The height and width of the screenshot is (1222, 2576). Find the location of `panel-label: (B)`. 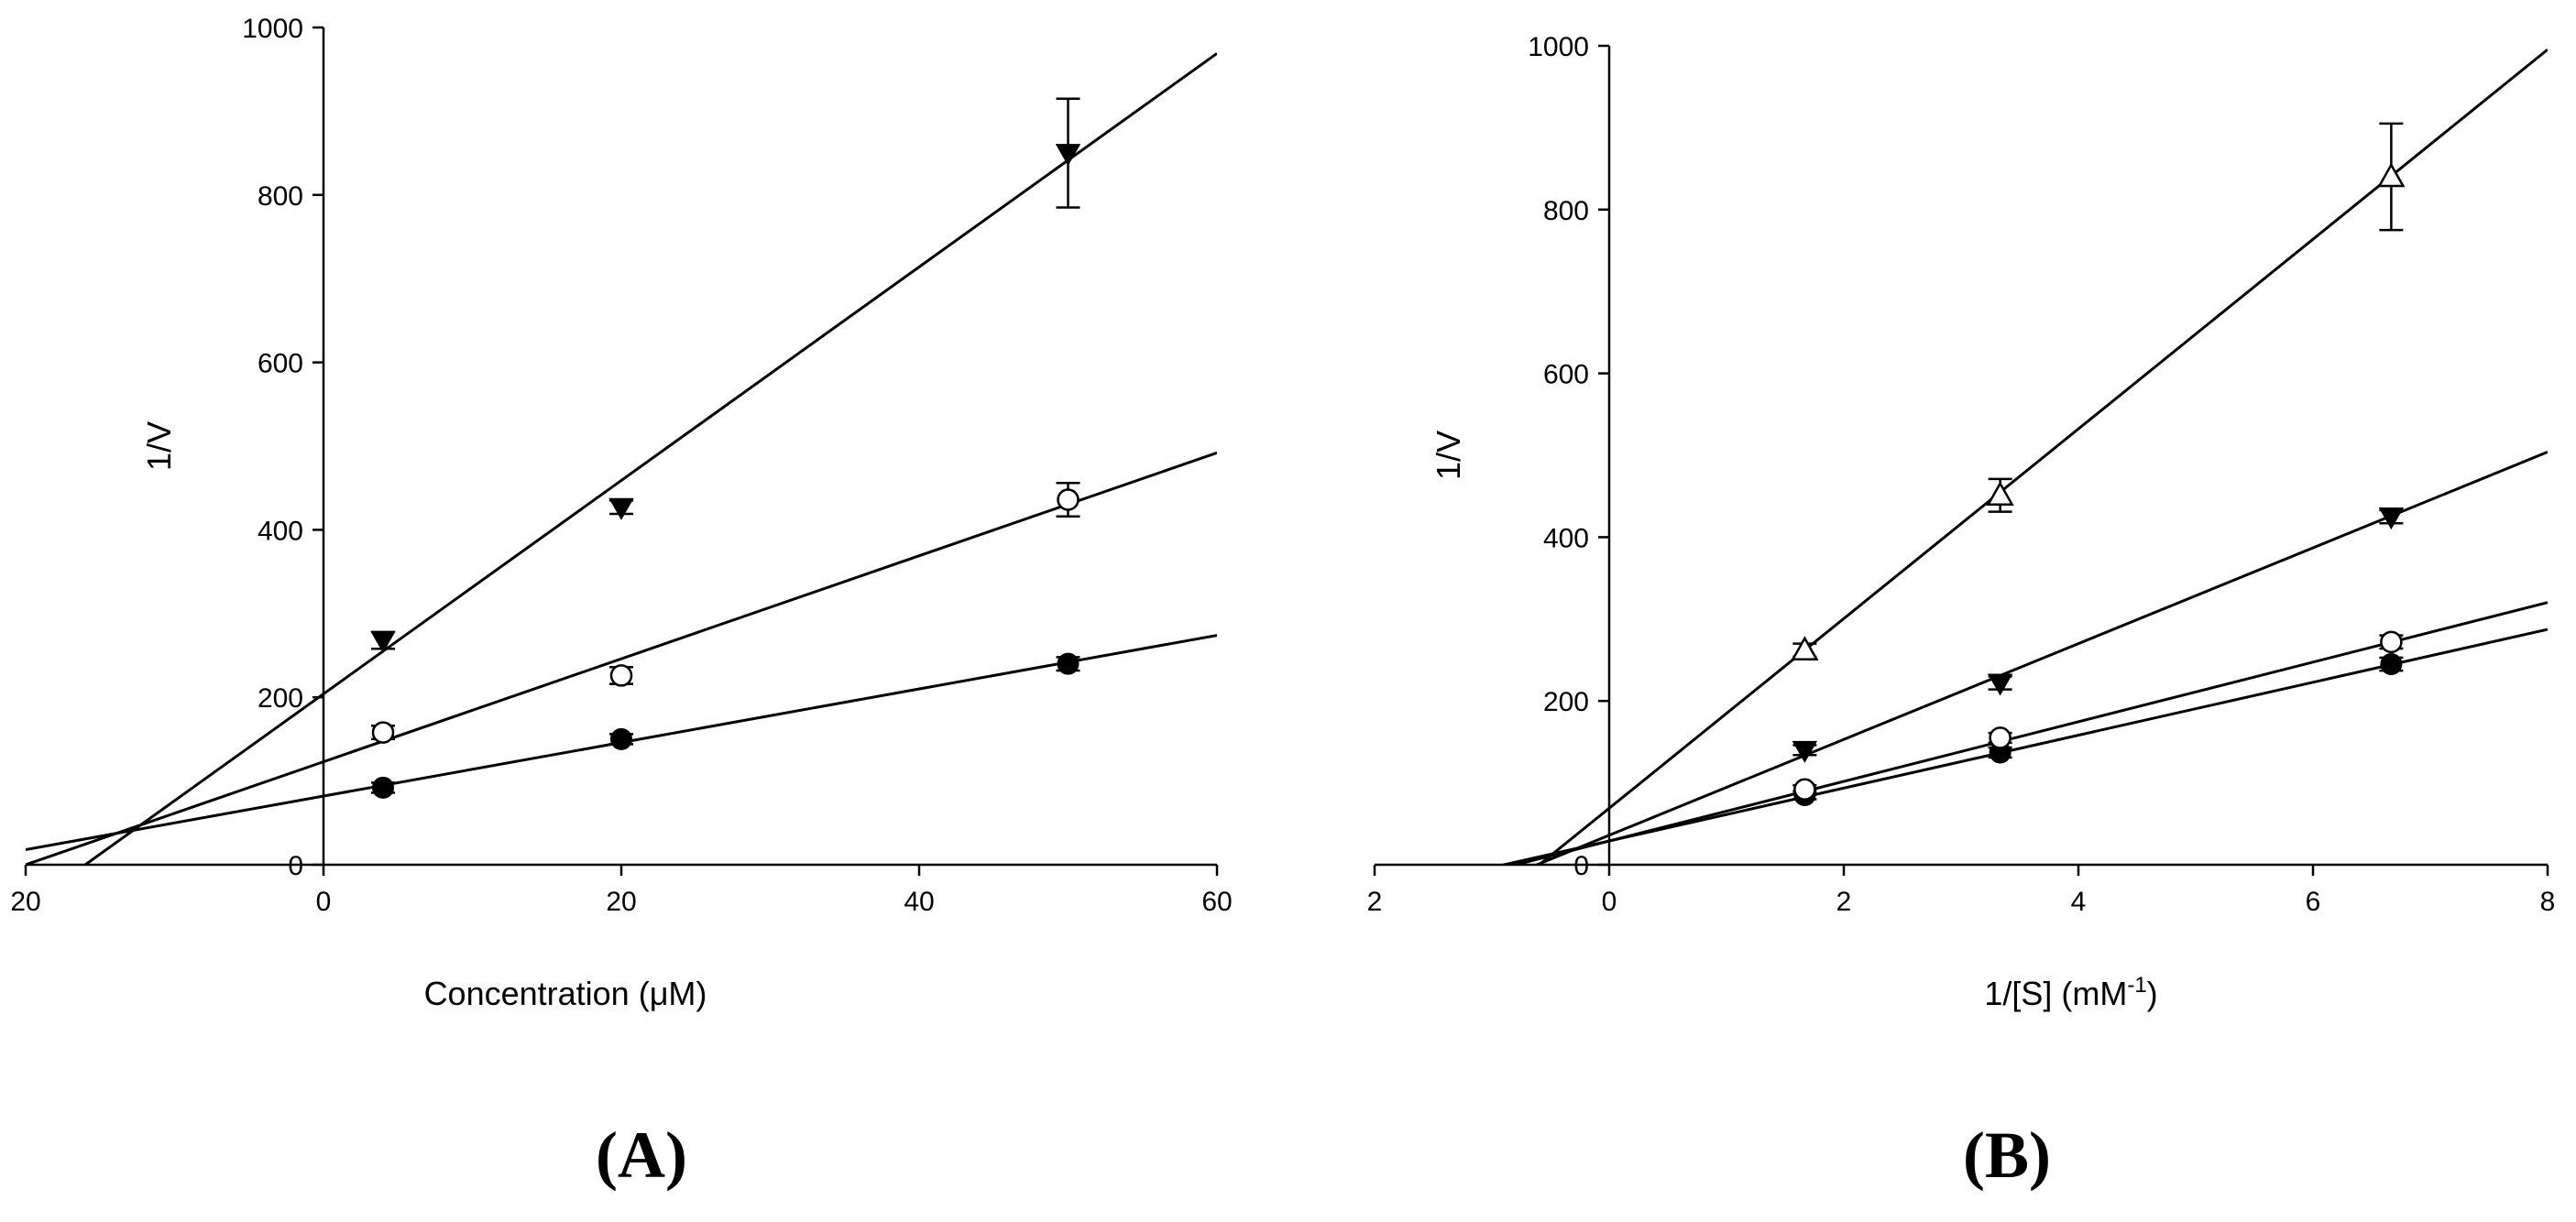

panel-label: (B) is located at coordinates (2007, 1155).